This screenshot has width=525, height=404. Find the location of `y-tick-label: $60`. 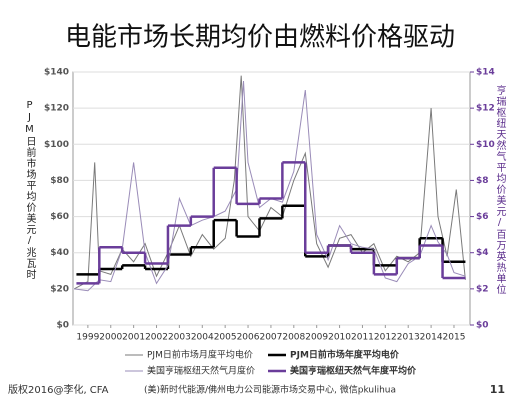

y-tick-label: $60 is located at coordinates (59, 217).